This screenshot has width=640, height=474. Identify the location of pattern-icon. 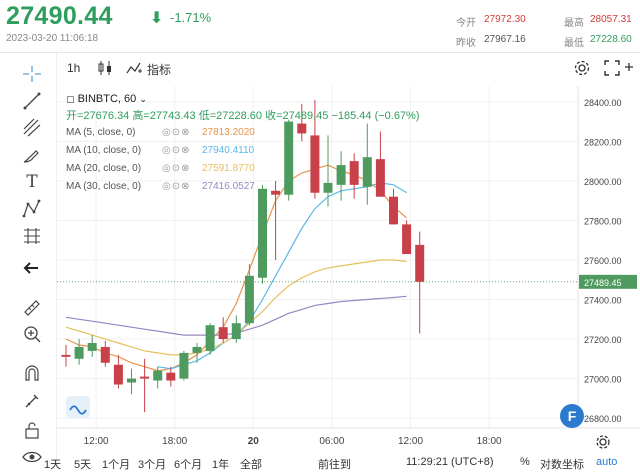
(32, 209).